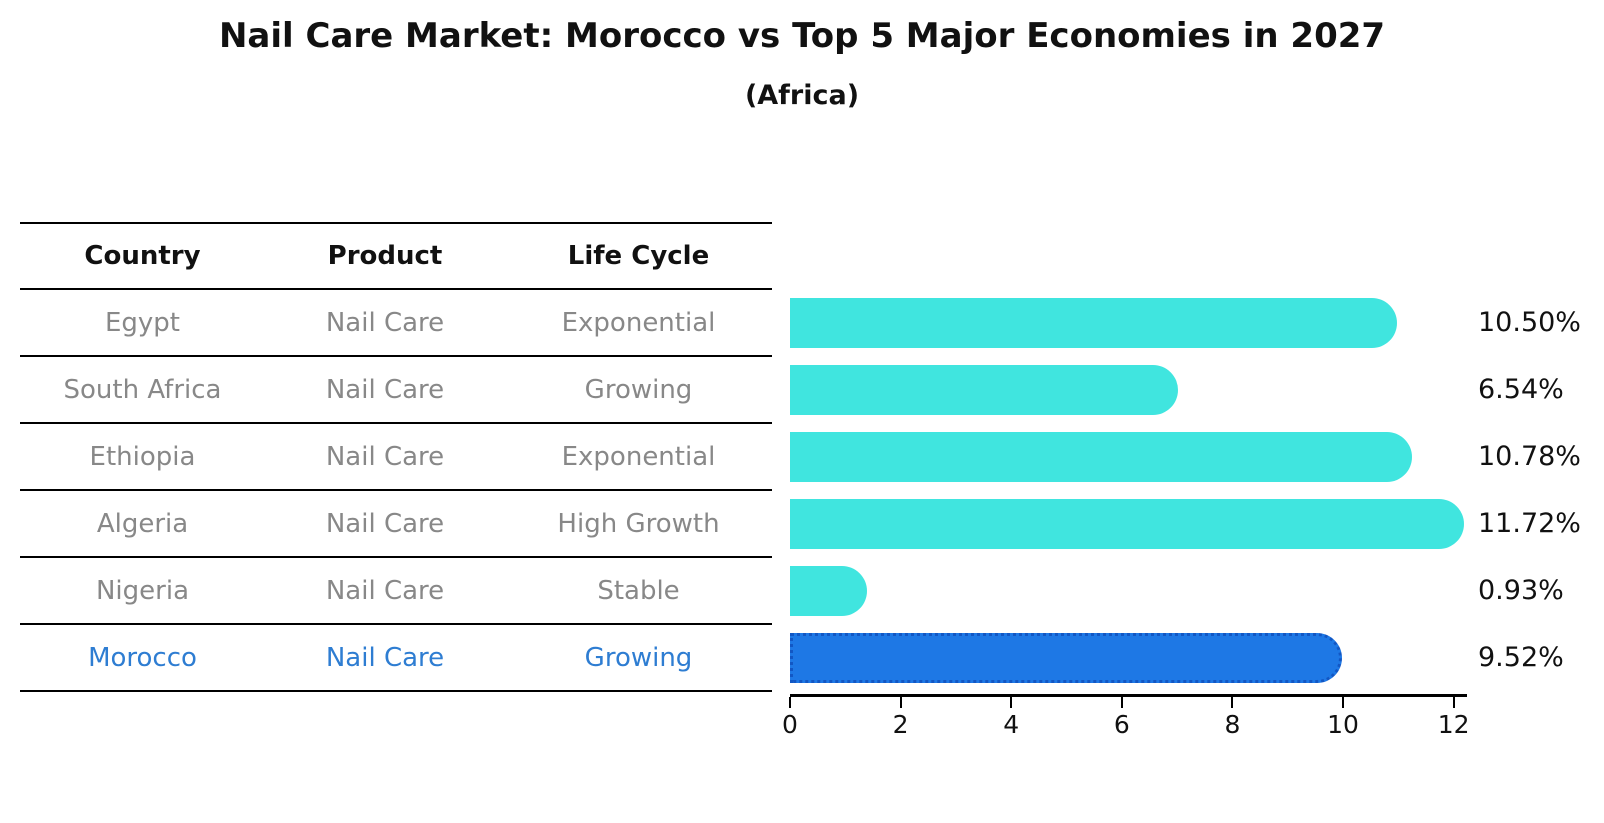 The width and height of the screenshot is (1604, 823). Describe the element at coordinates (1127, 524) in the screenshot. I see `bar-algeria` at that location.